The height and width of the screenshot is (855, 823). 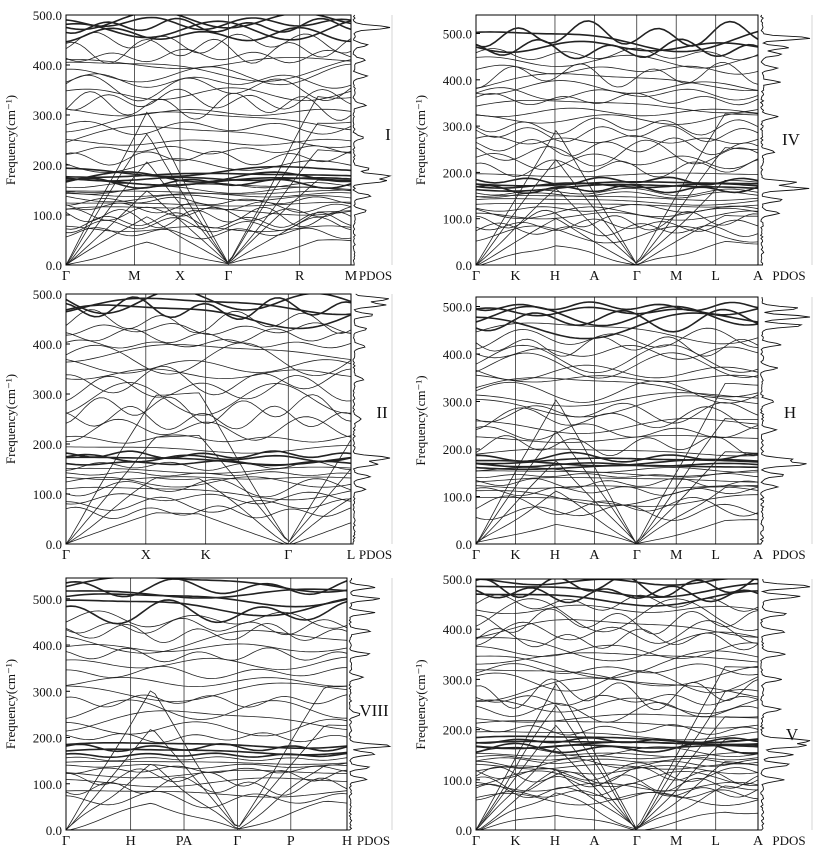 I want to click on y-axis-label: Frequency(cm⁻¹), so click(x=420, y=420).